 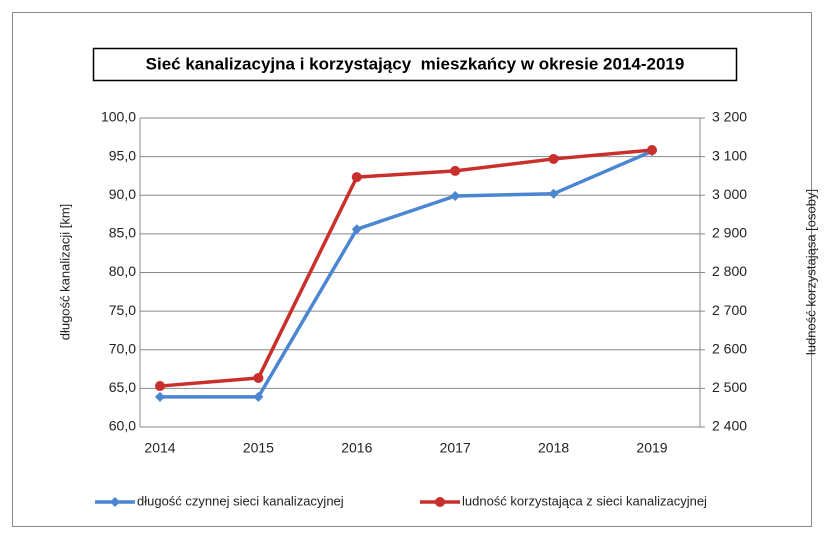 I want to click on y2-tick-label: 2 900, so click(x=729, y=233).